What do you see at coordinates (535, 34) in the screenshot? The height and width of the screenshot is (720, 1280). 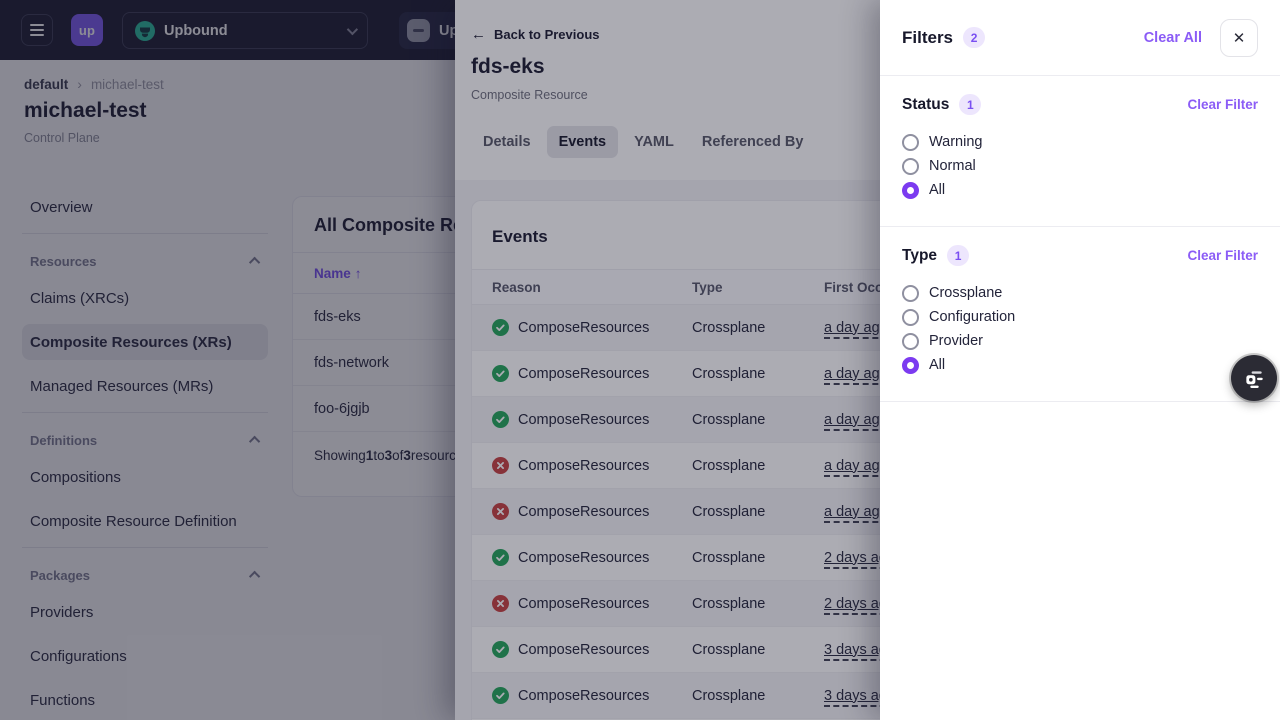 I see `back-to-previous-link: ← Back to Previous` at bounding box center [535, 34].